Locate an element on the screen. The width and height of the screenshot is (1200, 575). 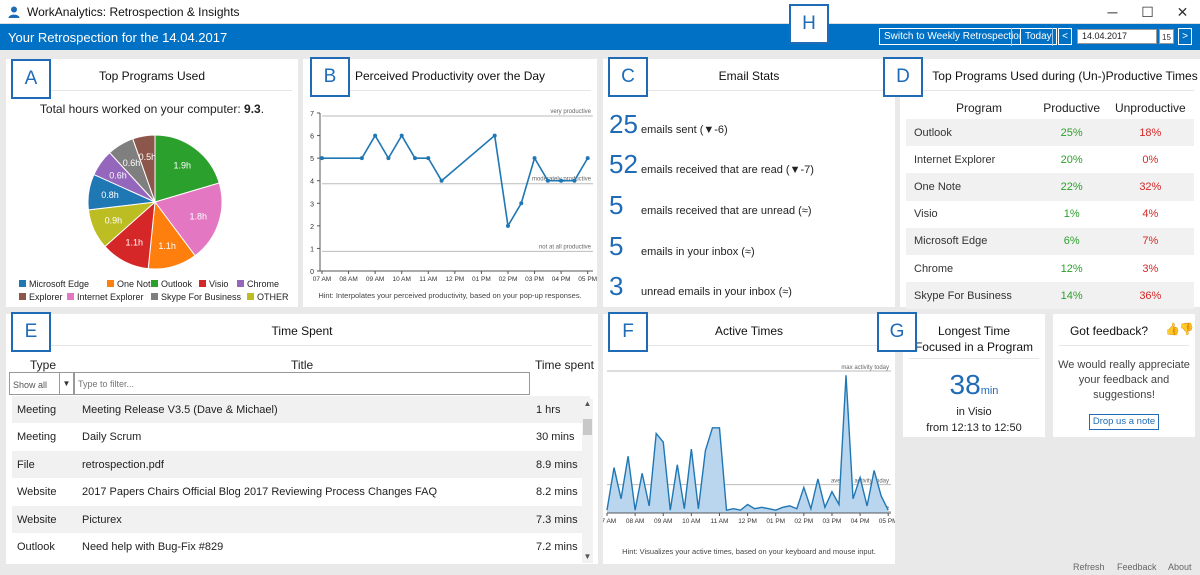
scrollbar: ▲ ▼ is located at coordinates (587, 481).